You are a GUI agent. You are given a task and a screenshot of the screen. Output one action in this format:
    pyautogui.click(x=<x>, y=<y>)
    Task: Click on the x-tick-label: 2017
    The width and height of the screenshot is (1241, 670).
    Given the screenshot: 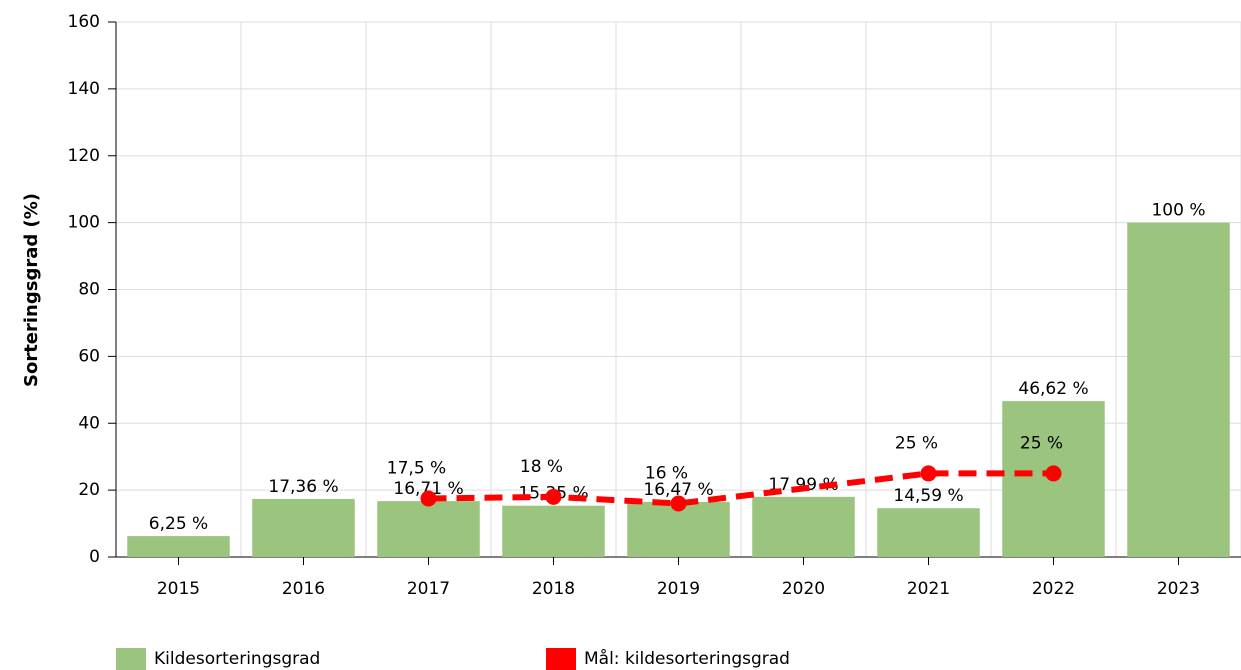 What is the action you would take?
    pyautogui.click(x=428, y=589)
    